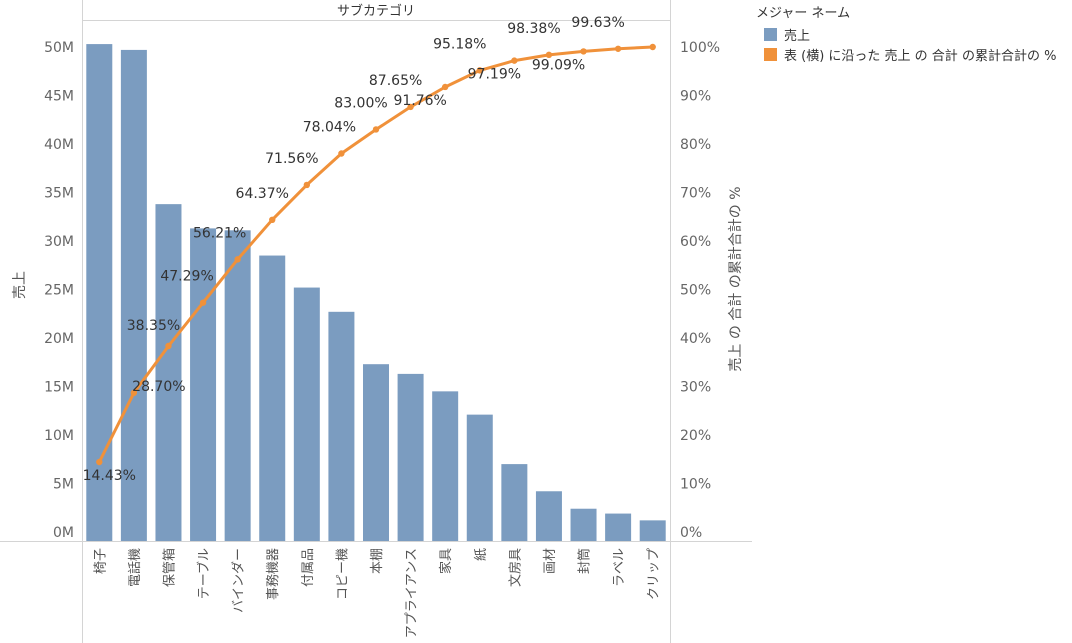  I want to click on cumulative-data-label: 64.37%, so click(262, 194).